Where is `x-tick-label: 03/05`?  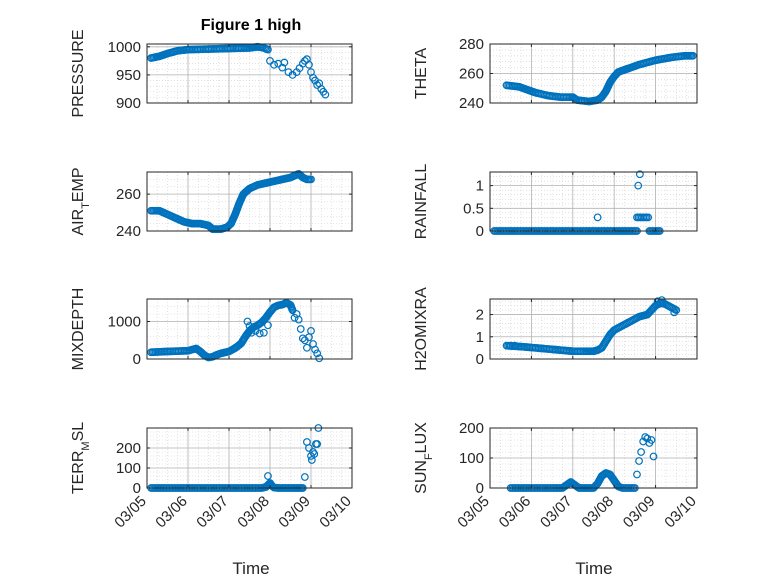
x-tick-label: 03/05 is located at coordinates (473, 512).